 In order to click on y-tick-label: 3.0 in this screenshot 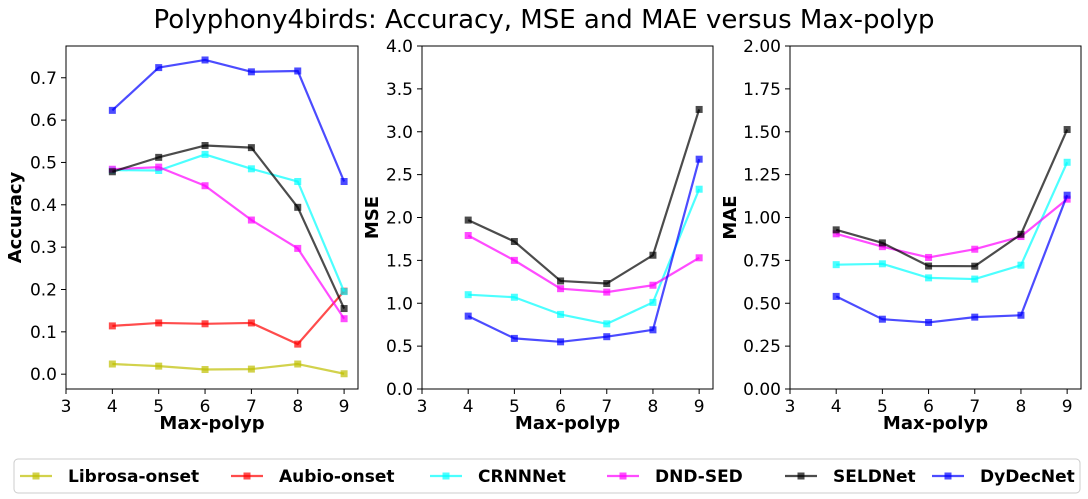, I will do `click(399, 133)`.